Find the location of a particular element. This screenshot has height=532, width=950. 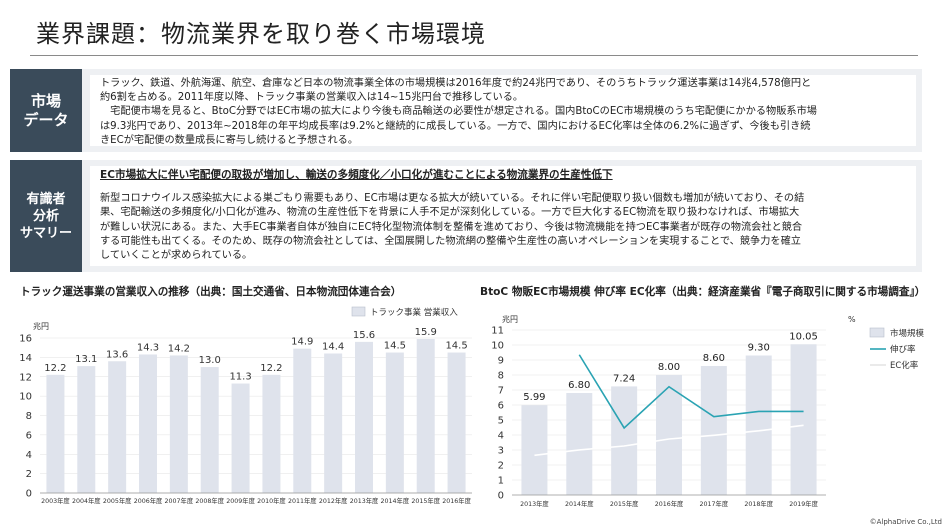

legend-swatch-market is located at coordinates (877, 332).